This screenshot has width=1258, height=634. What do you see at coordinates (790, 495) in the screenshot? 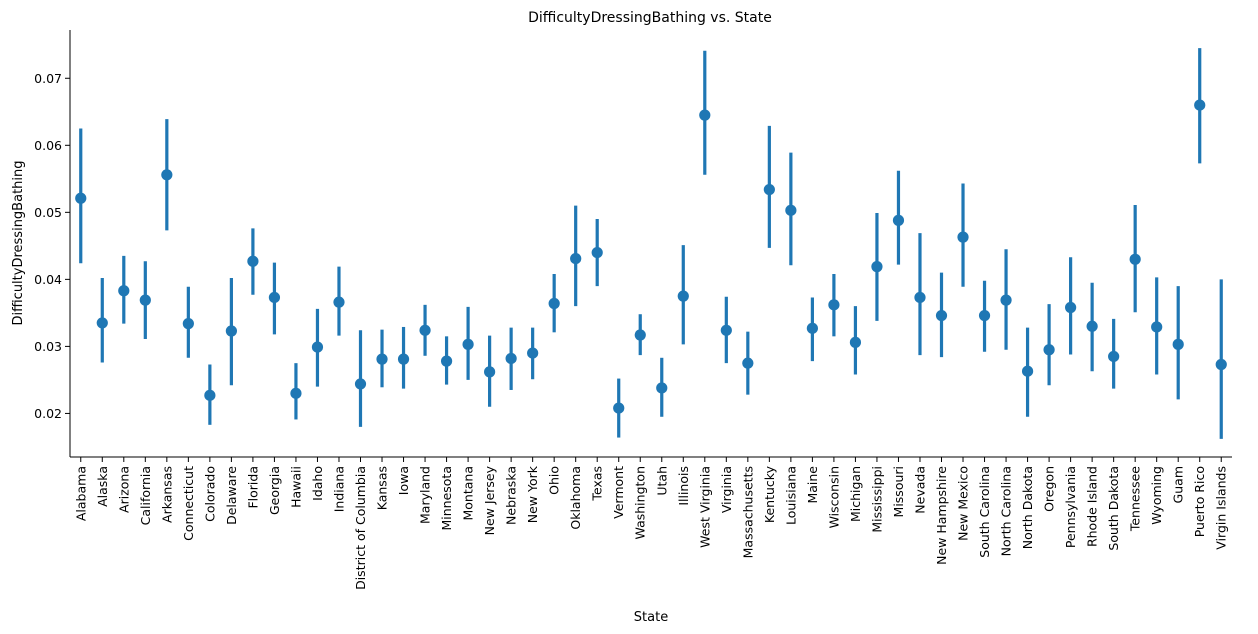
I see `x-tick-label: Louisiana` at bounding box center [790, 495].